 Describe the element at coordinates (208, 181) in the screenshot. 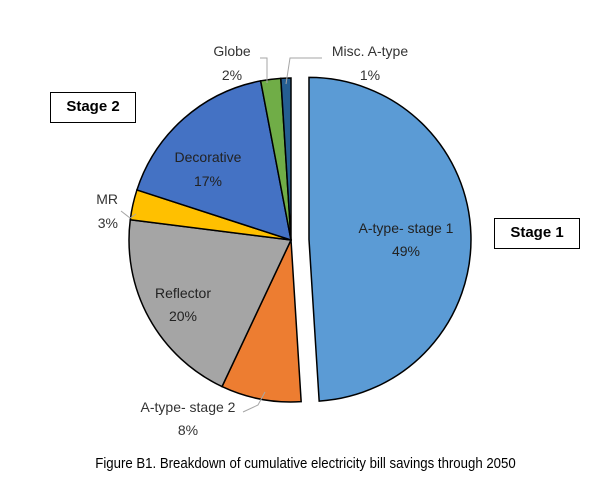

I see `slice-label-value: 17%` at that location.